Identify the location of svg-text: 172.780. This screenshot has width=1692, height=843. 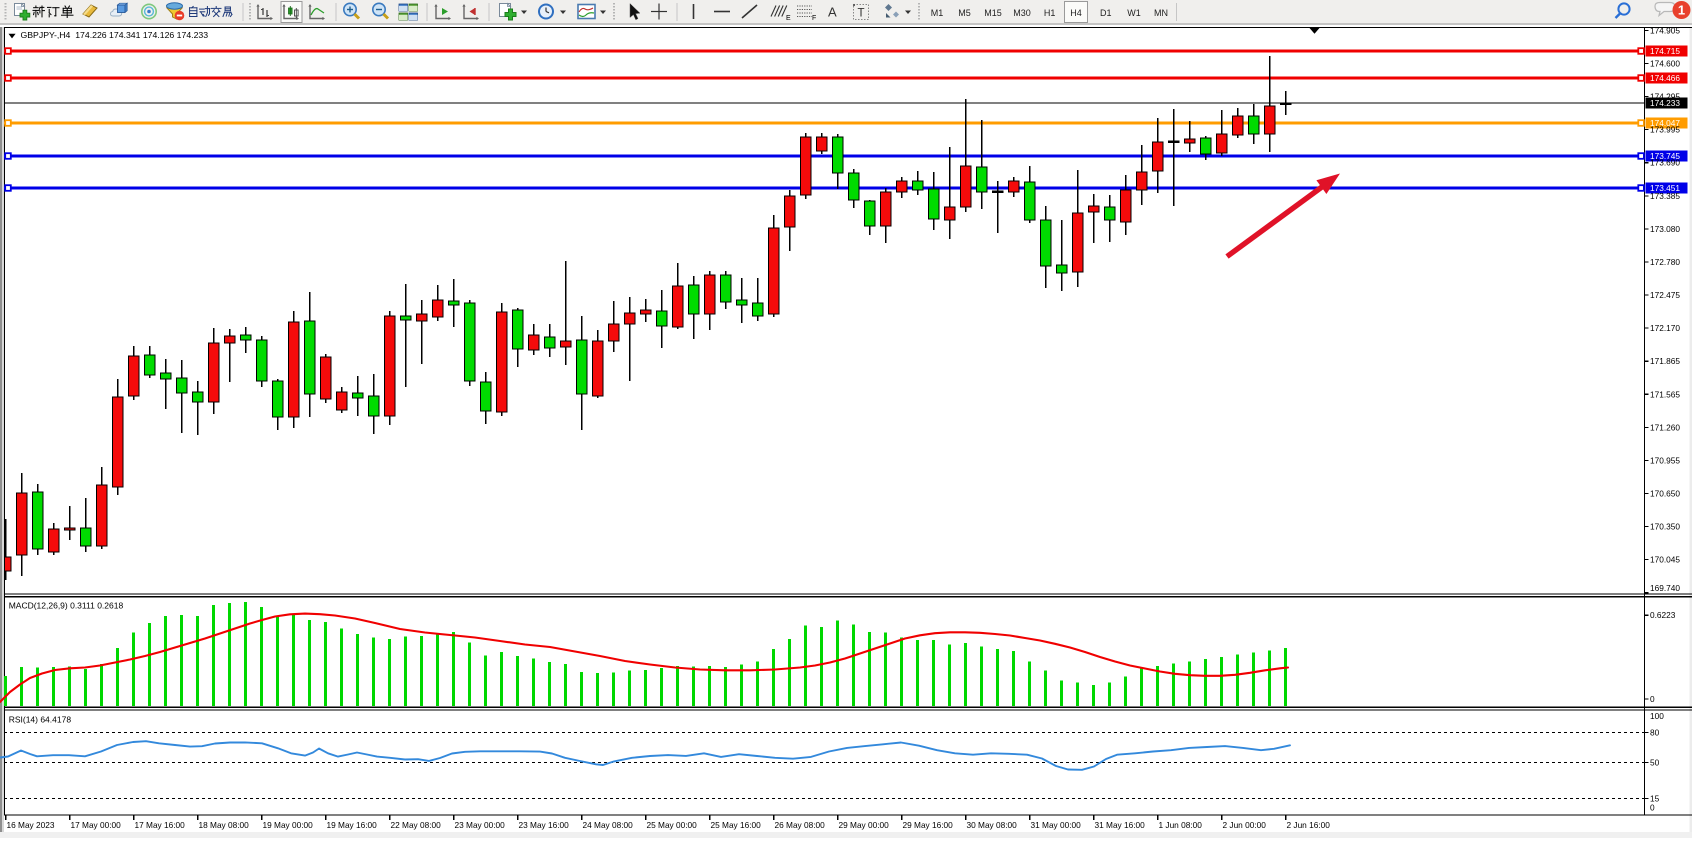
(1665, 262).